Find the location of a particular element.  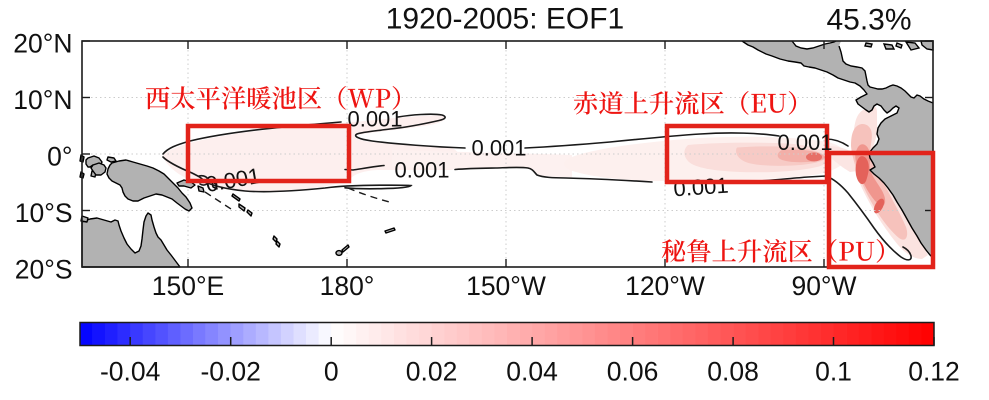

svg-text: 180° is located at coordinates (347, 286).